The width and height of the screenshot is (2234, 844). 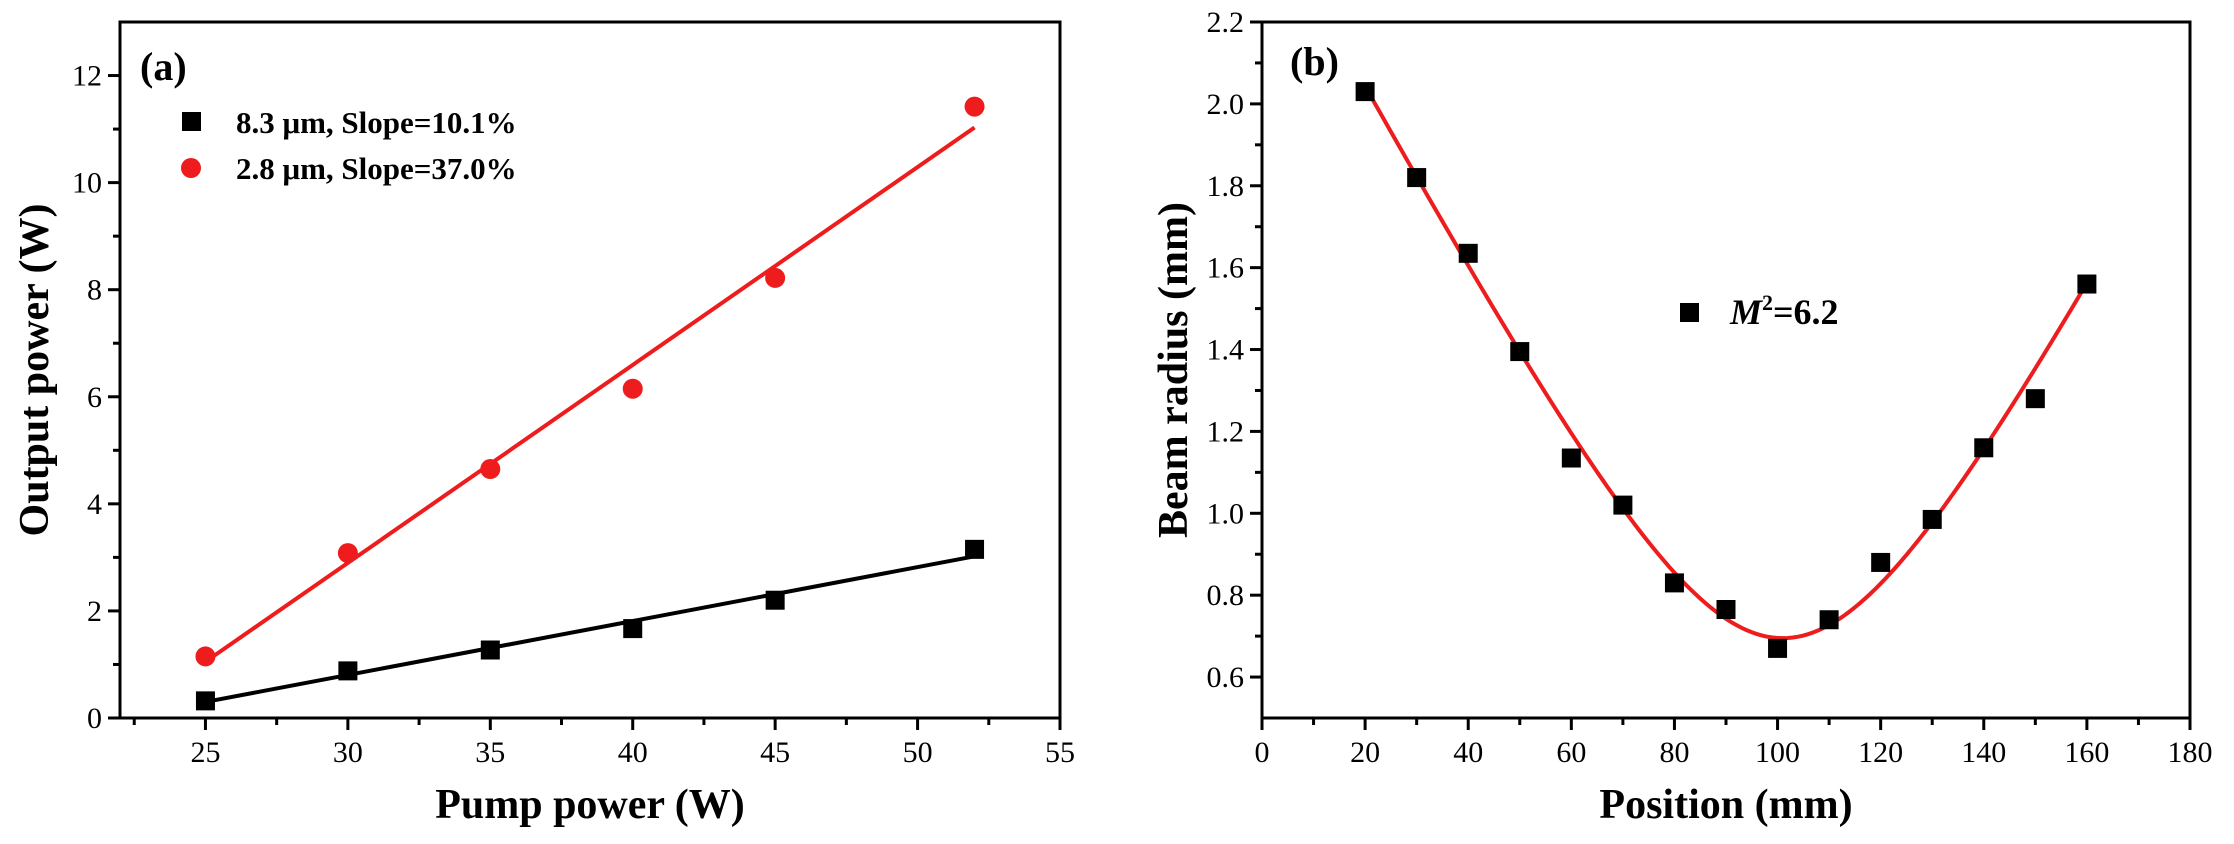 What do you see at coordinates (191, 168) in the screenshot?
I see `legend-marker-2-8um` at bounding box center [191, 168].